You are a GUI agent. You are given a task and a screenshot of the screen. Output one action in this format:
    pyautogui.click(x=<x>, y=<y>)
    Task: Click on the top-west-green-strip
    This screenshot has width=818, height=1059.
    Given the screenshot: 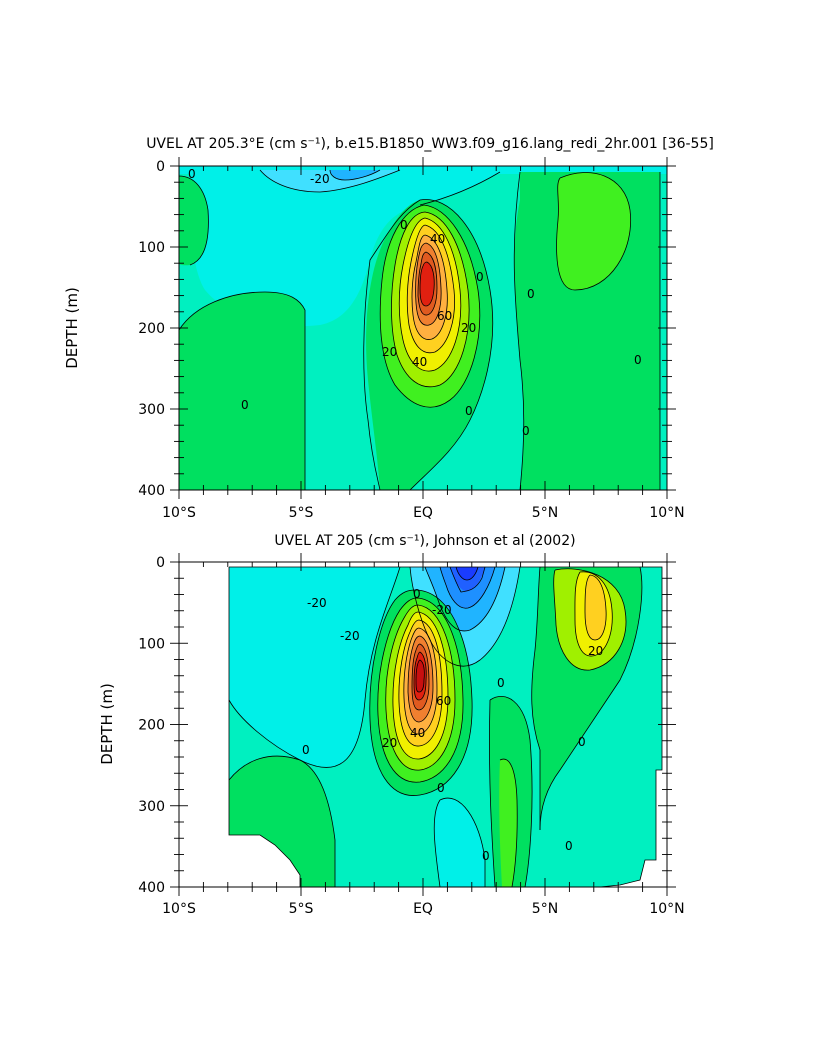 What is the action you would take?
    pyautogui.click(x=194, y=221)
    